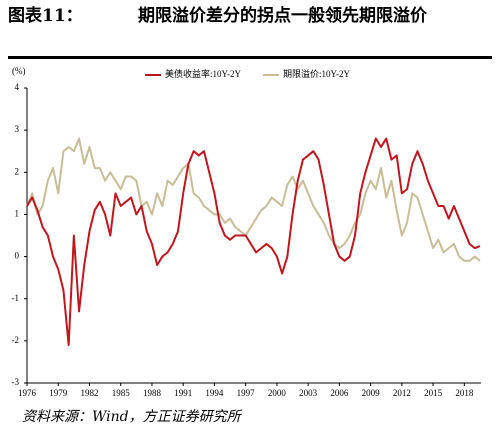  I want to click on x-tick-label: 1982, so click(89, 393).